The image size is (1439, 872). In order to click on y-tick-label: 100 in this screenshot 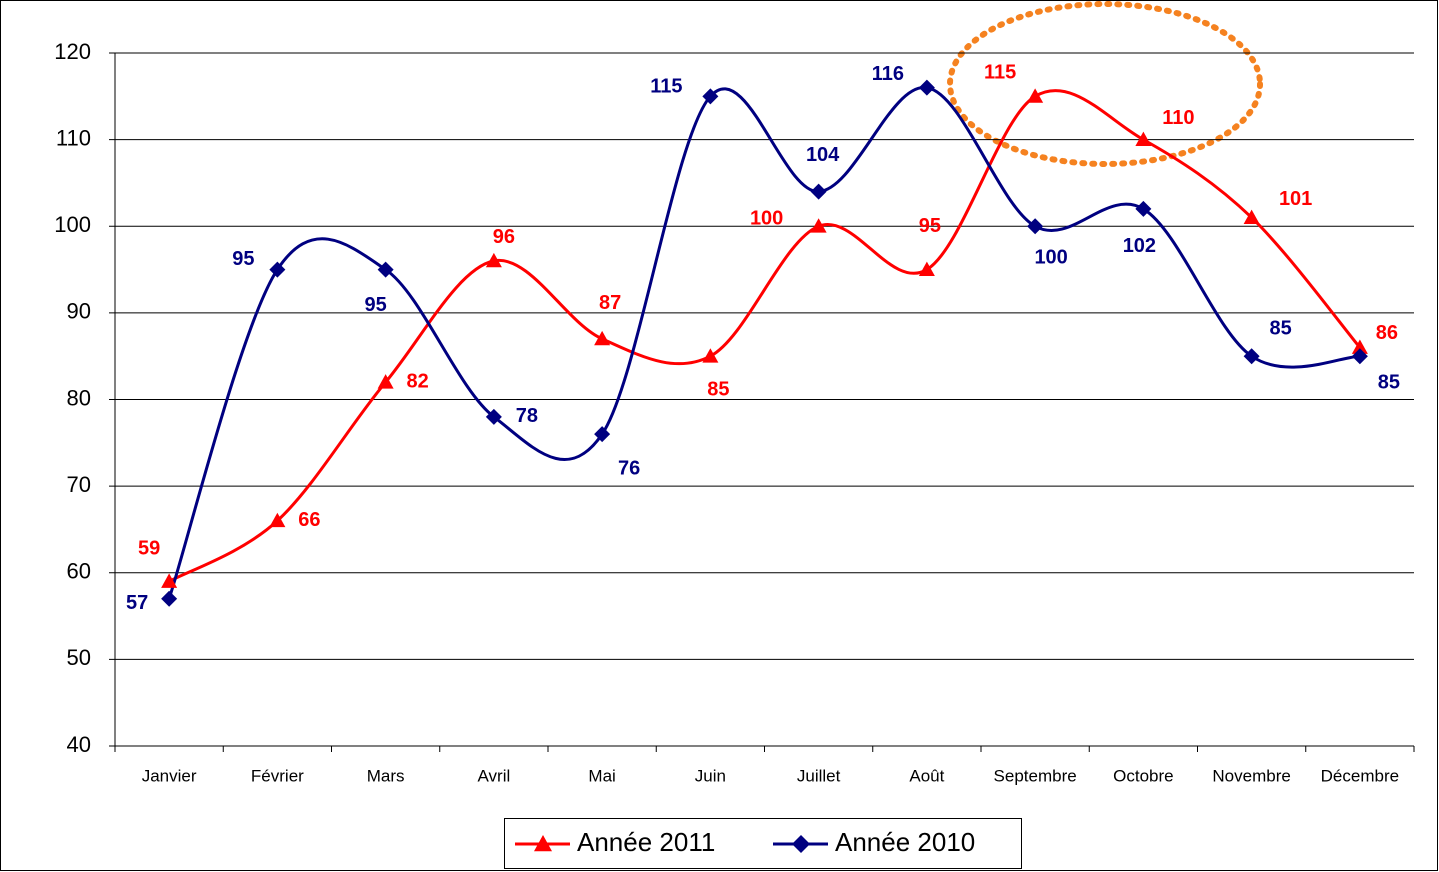, I will do `click(72, 224)`.